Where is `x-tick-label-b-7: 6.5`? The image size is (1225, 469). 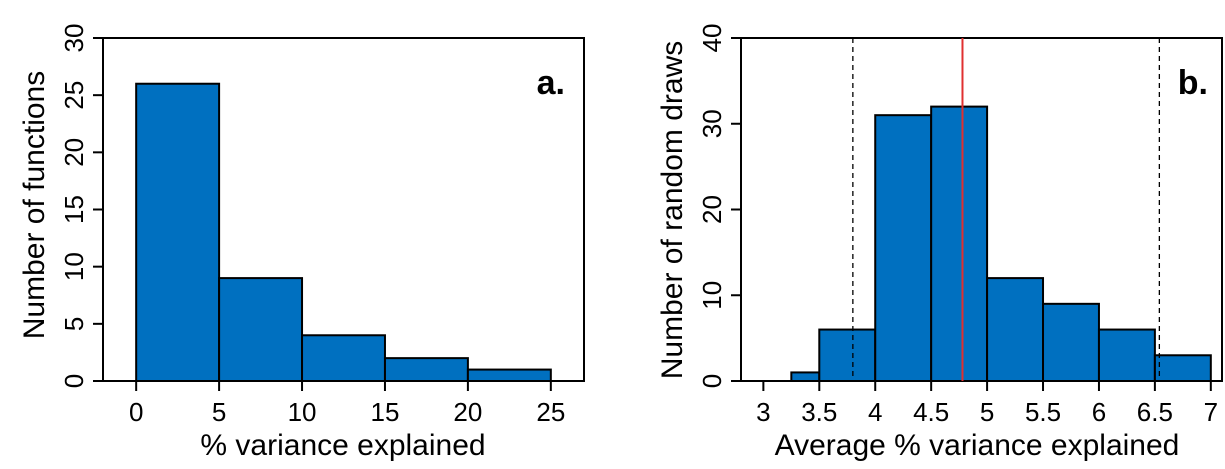 x-tick-label-b-7: 6.5 is located at coordinates (1155, 412).